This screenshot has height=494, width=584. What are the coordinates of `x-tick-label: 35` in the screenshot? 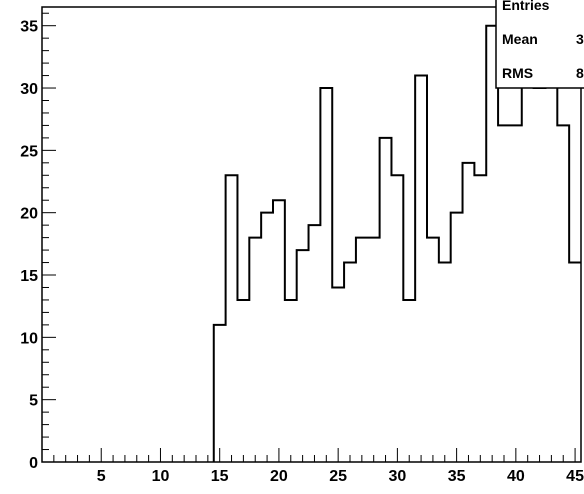 It's located at (457, 476).